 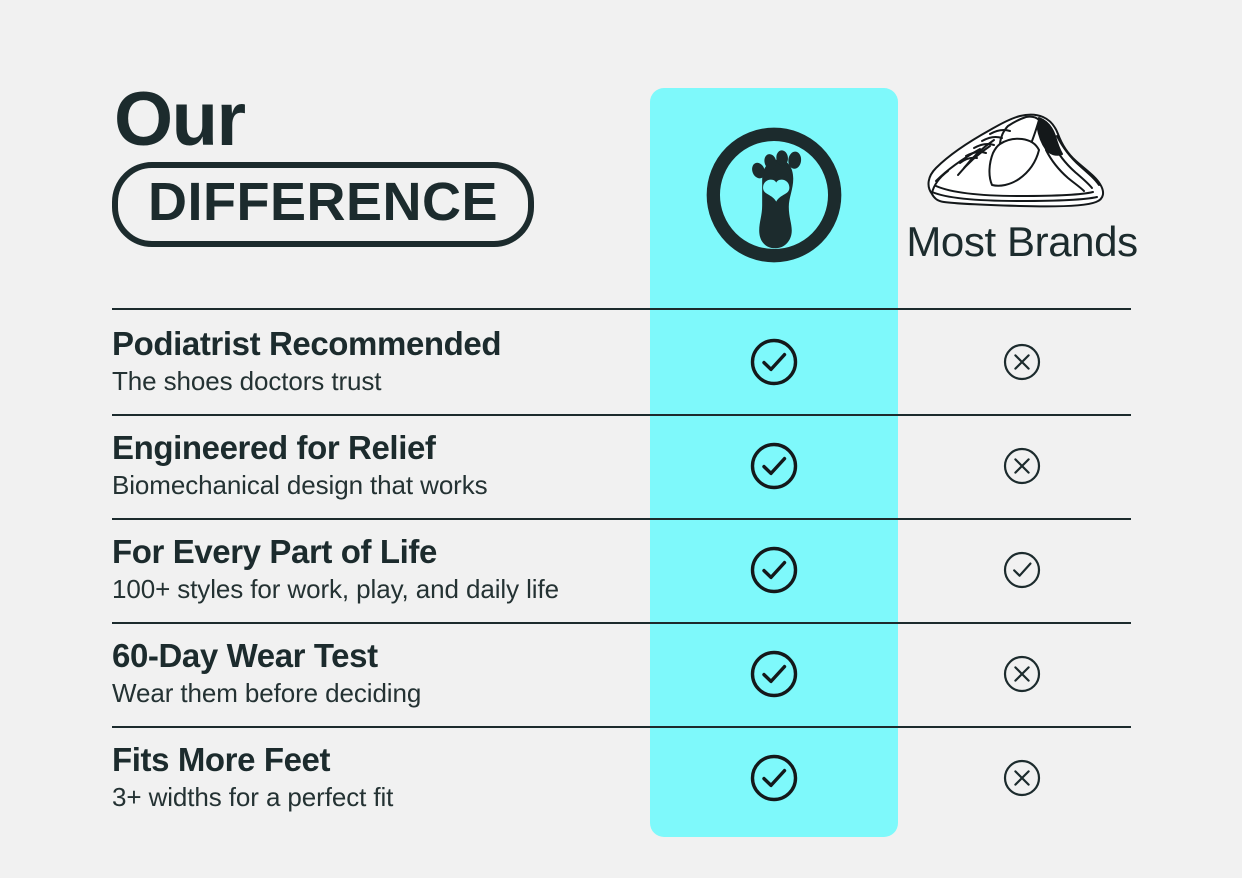 What do you see at coordinates (180, 119) in the screenshot?
I see `title-line-our: Our` at bounding box center [180, 119].